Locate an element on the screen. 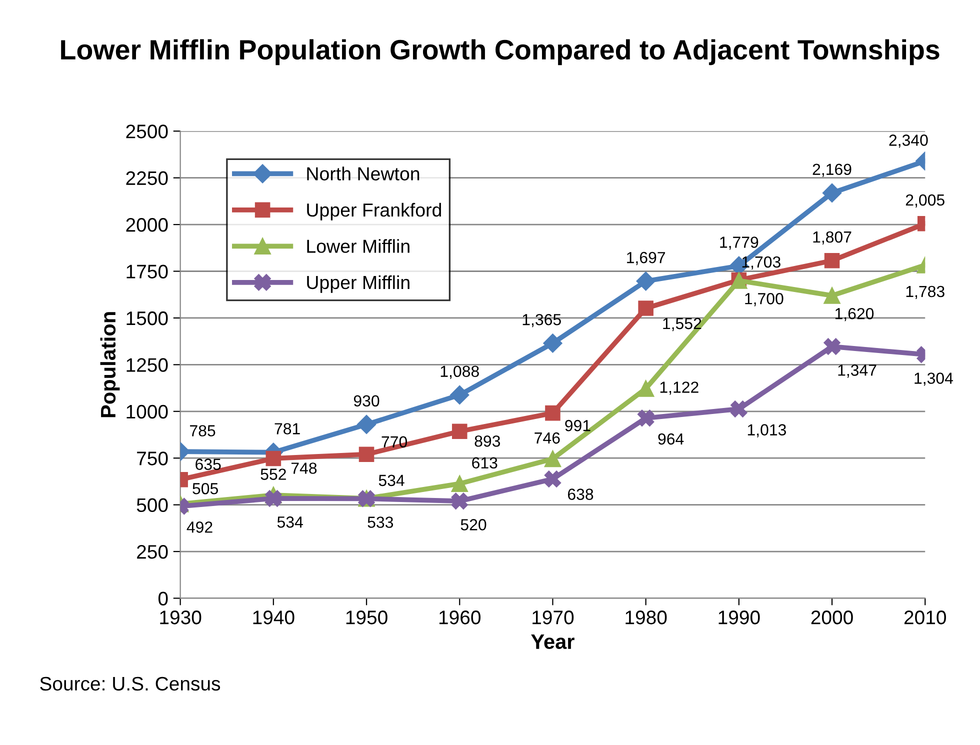  data-label: 520 is located at coordinates (473, 524).